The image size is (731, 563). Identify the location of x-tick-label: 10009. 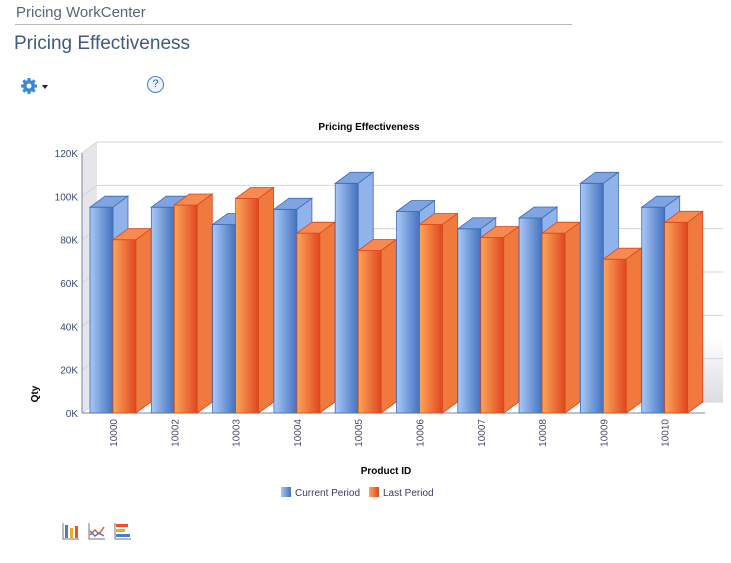
(604, 433).